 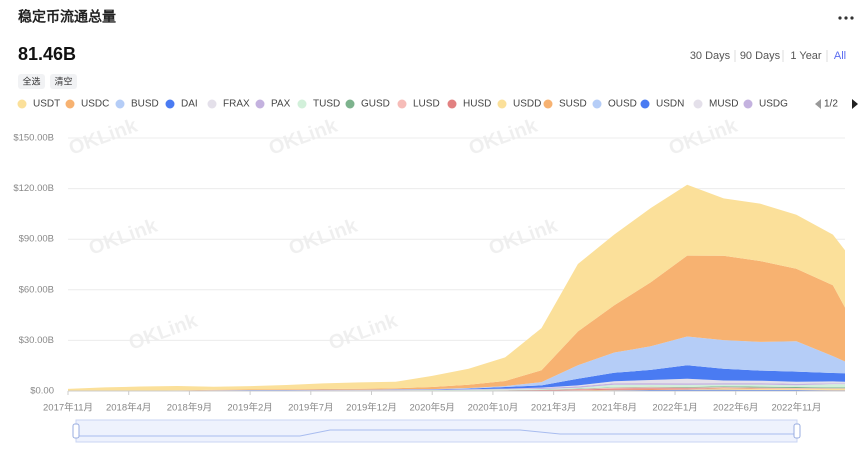 I want to click on x-tick-label: 2017年11月, so click(x=68, y=408).